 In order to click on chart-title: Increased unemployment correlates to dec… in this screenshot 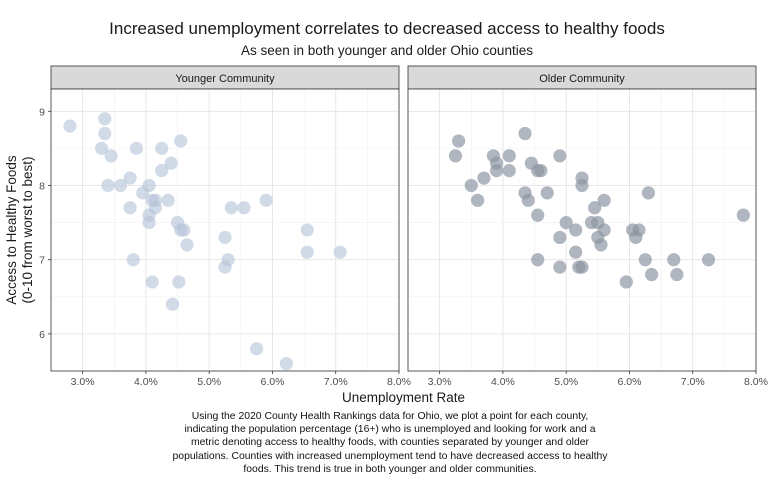, I will do `click(387, 28)`.